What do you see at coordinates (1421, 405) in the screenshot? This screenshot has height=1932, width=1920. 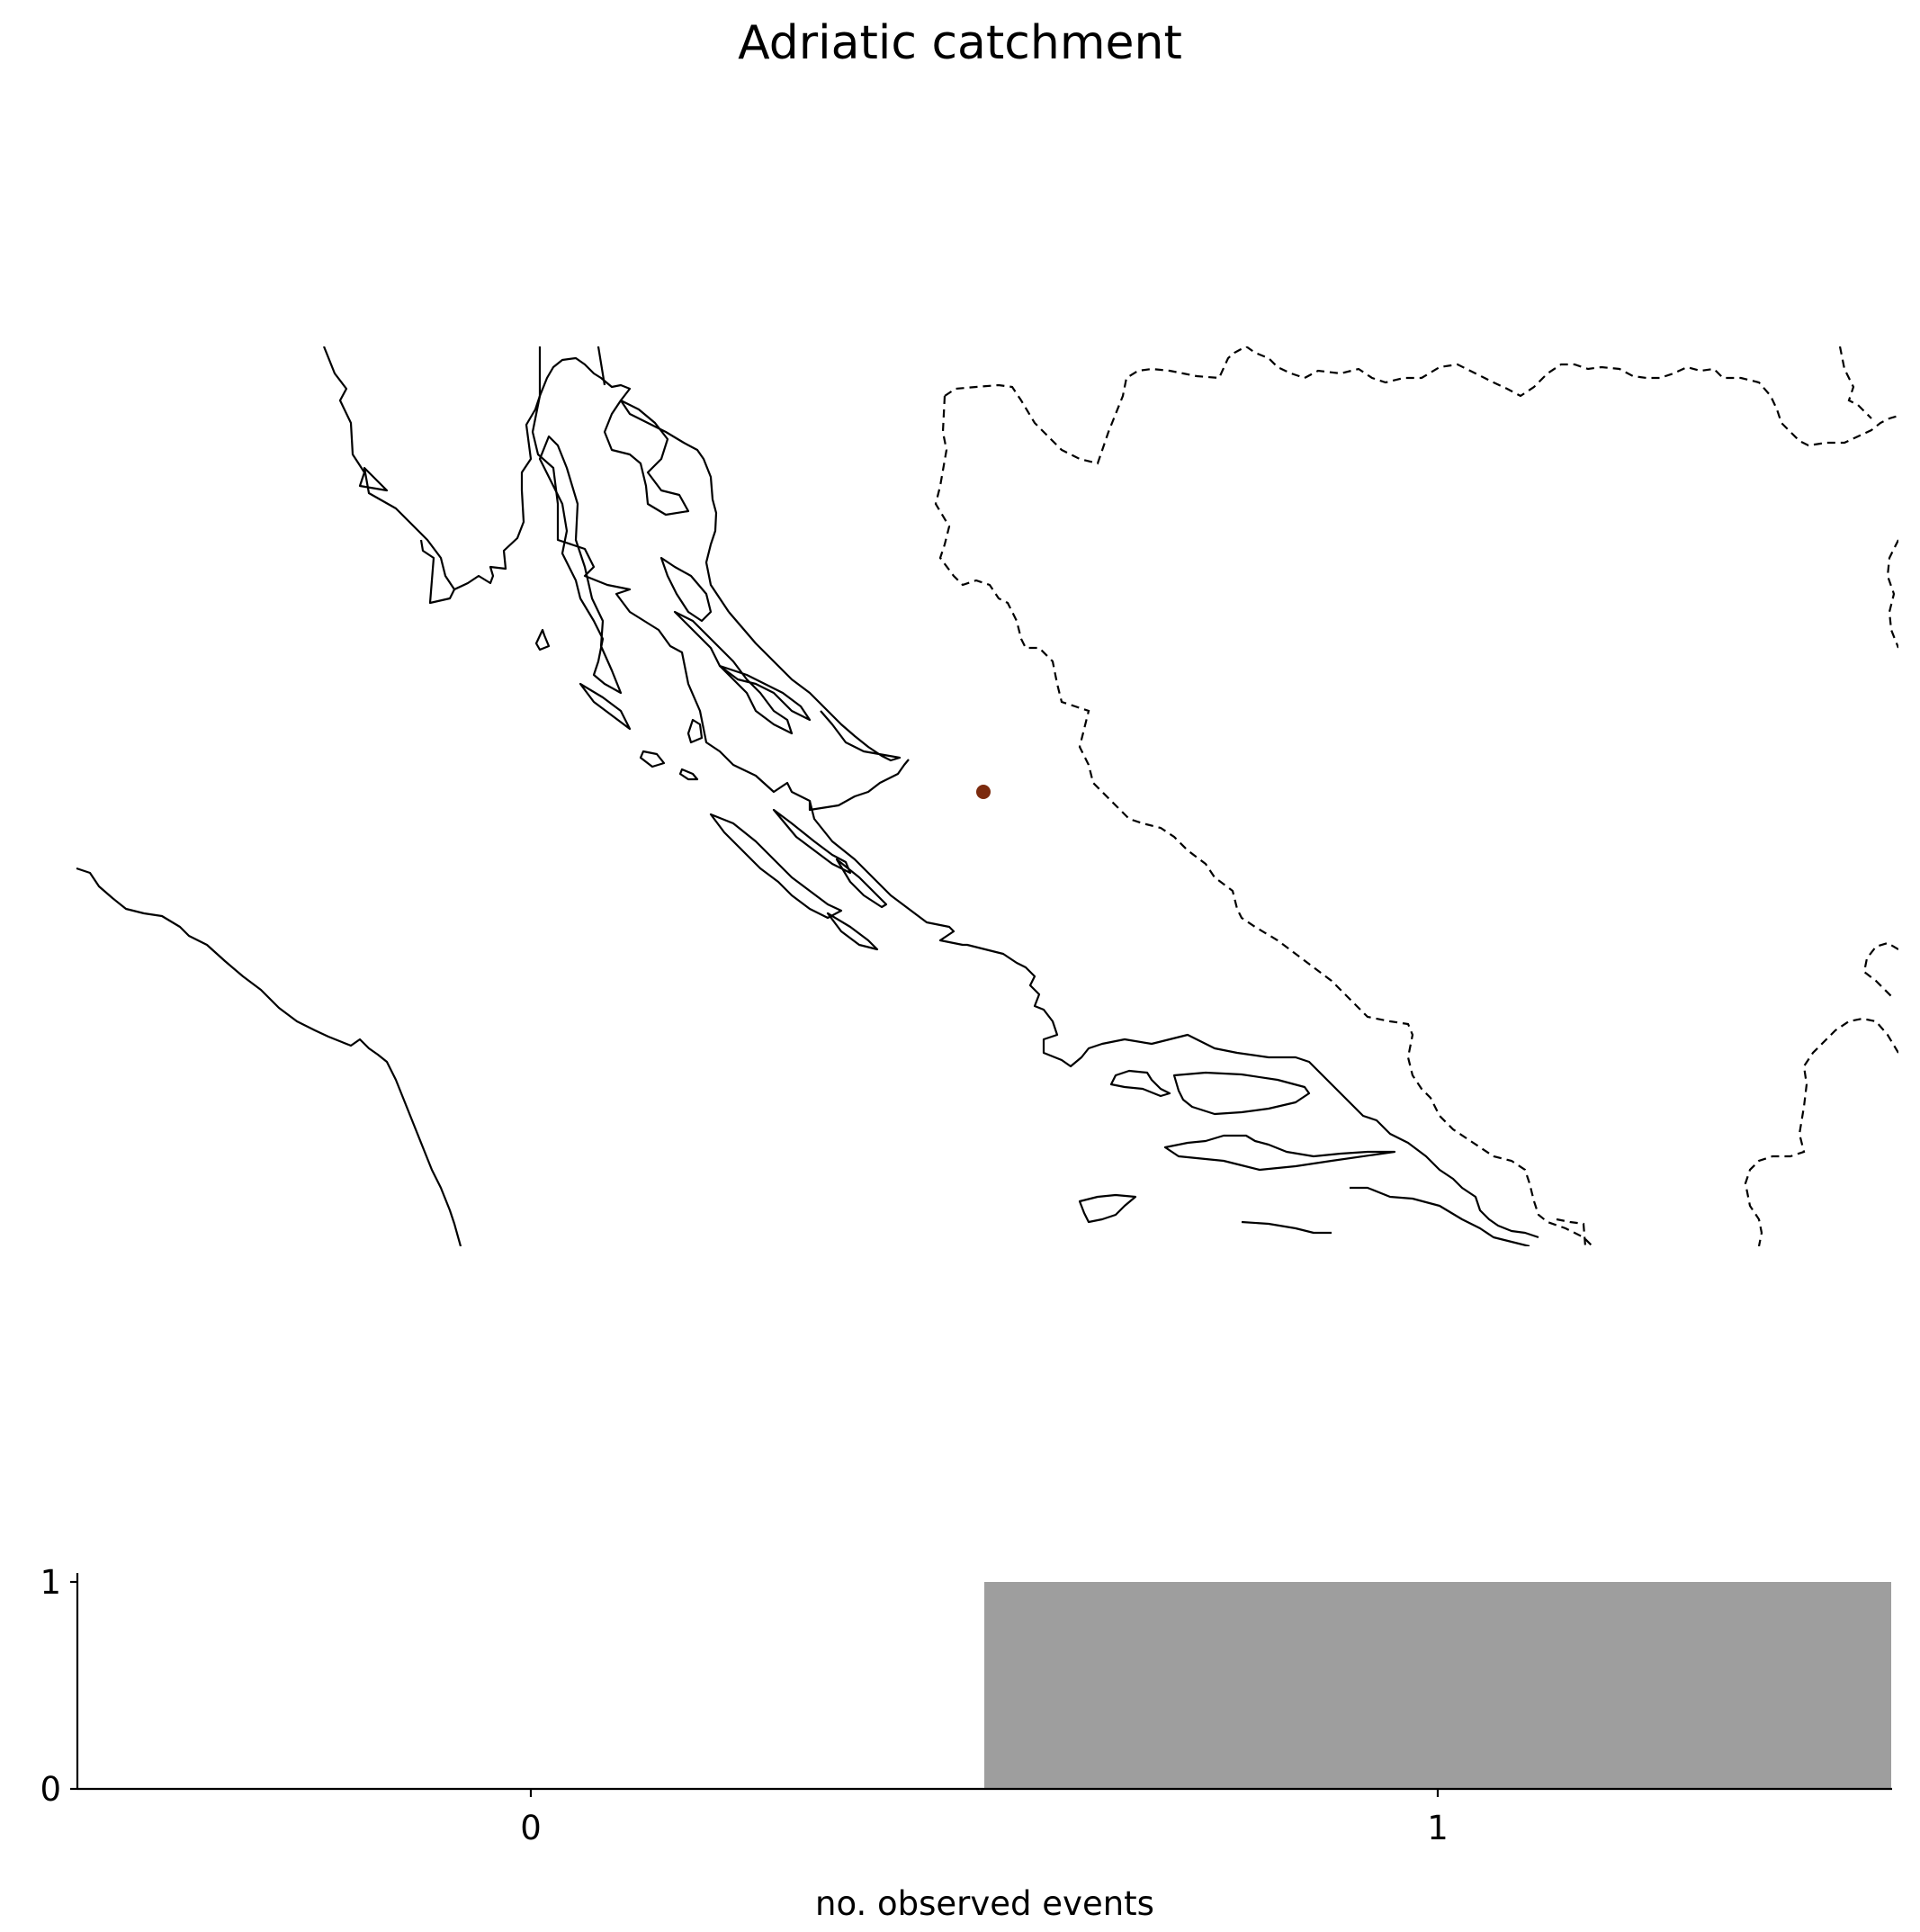 I see `country-border` at bounding box center [1421, 405].